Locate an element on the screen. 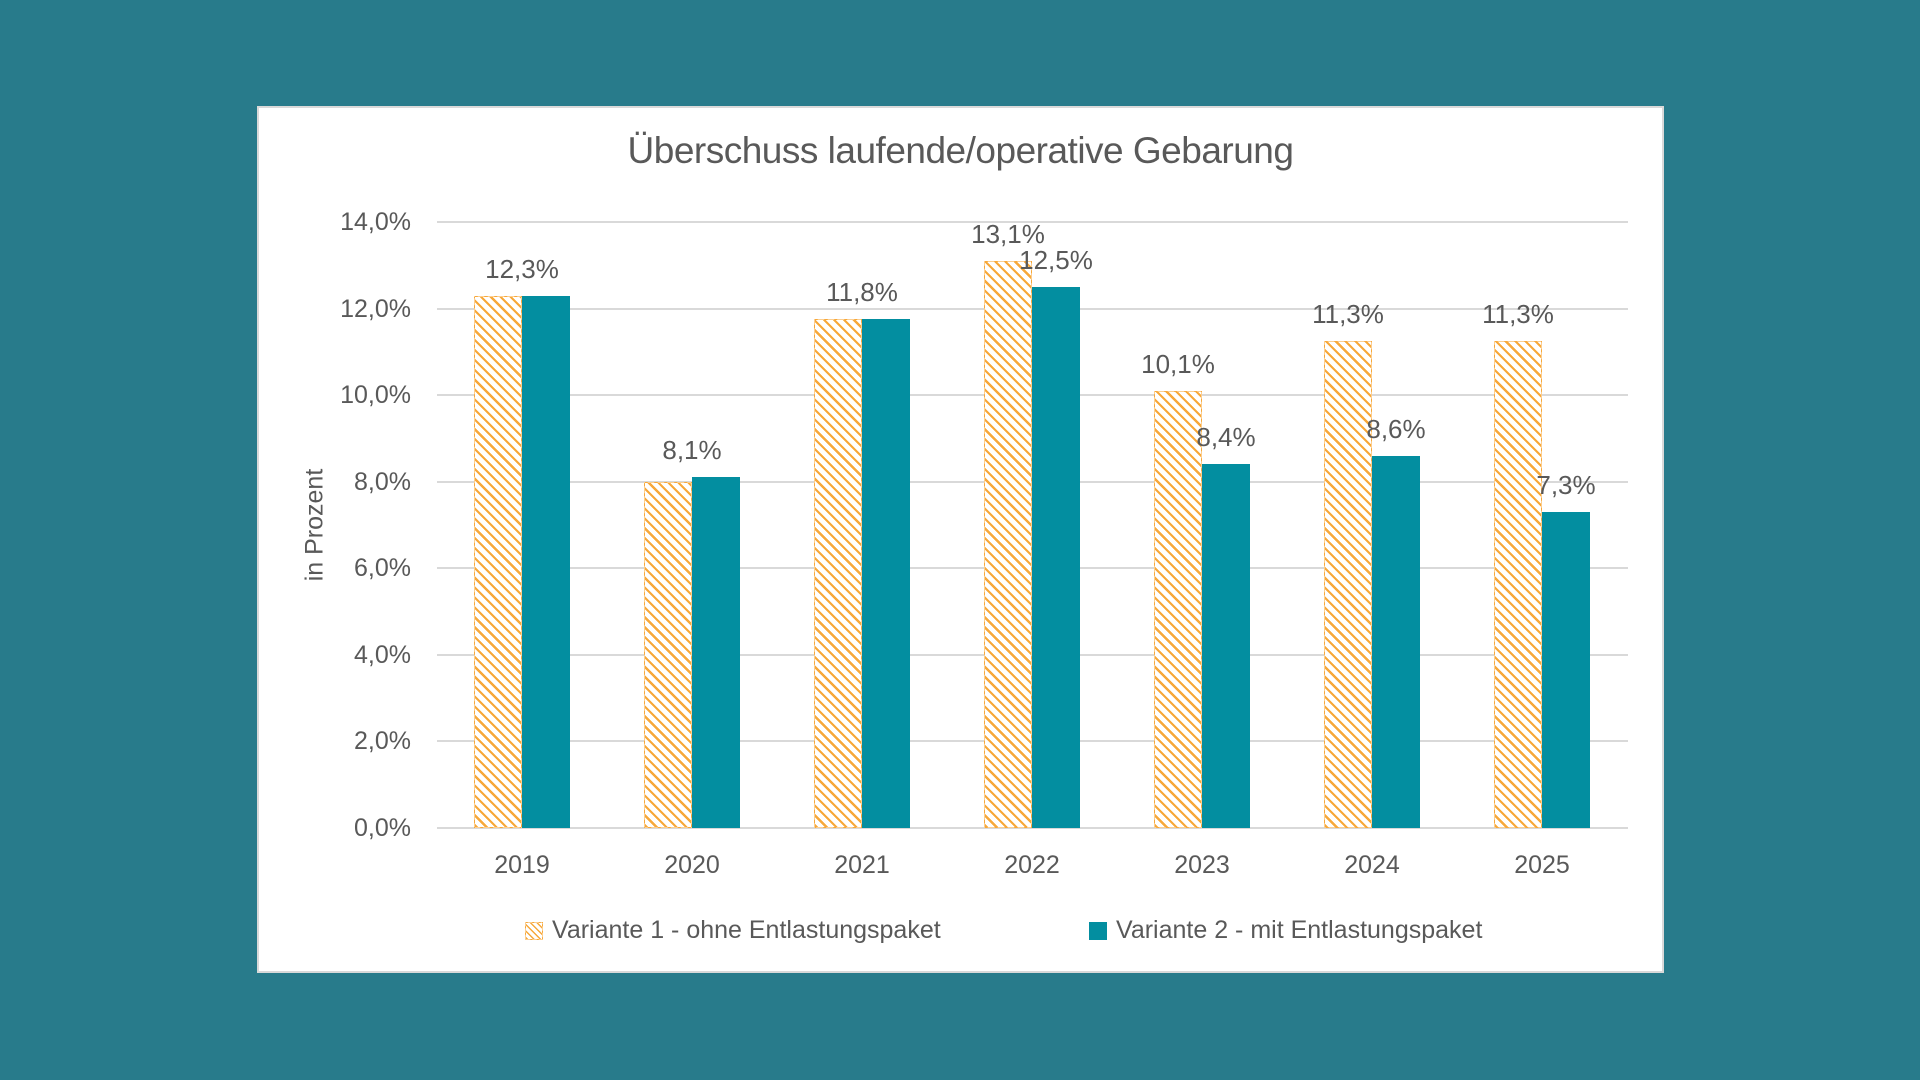 Image resolution: width=1920 pixels, height=1080 pixels. bar-variante1-2024 is located at coordinates (1348, 584).